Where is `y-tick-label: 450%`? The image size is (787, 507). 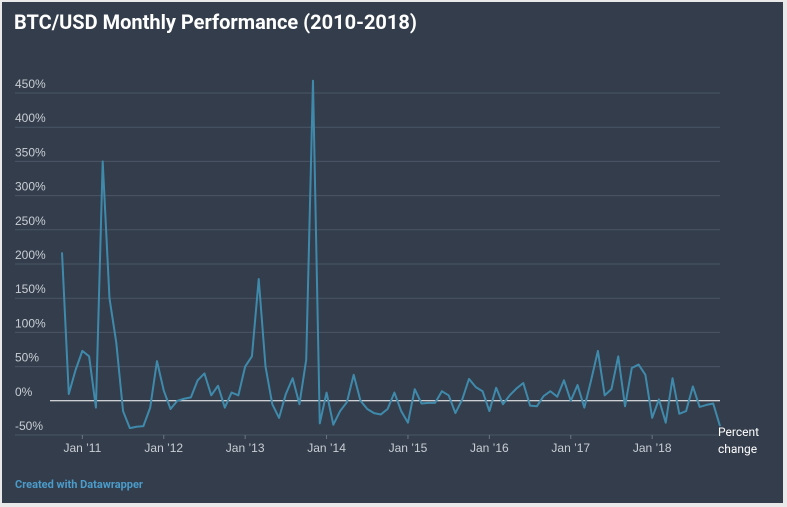
y-tick-label: 450% is located at coordinates (30, 84).